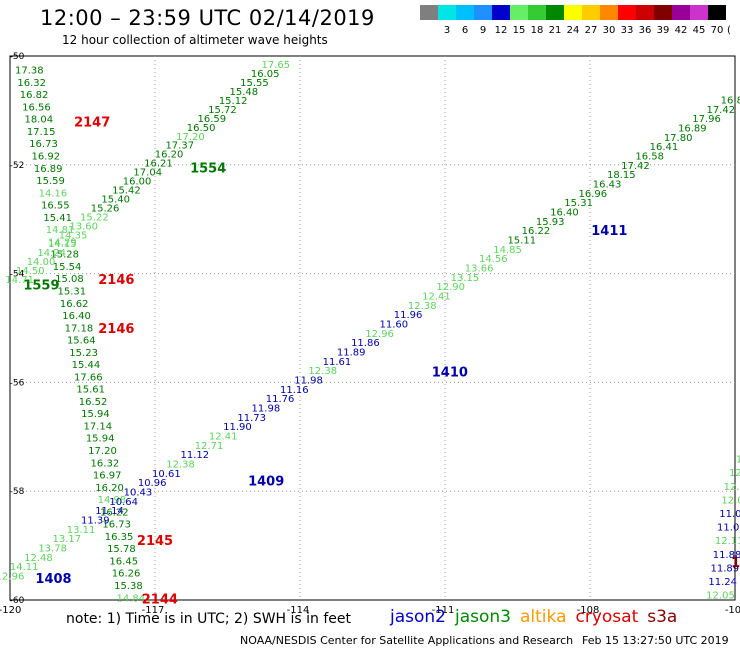 This screenshot has height=650, width=740. What do you see at coordinates (519, 30) in the screenshot?
I see `legend-label: 15` at bounding box center [519, 30].